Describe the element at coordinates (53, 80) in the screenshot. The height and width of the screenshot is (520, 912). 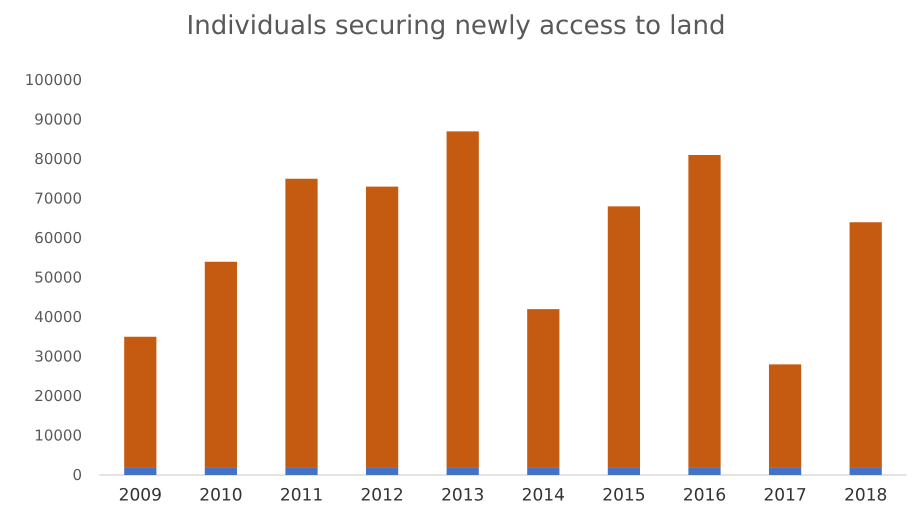
I see `y-tick-label: 100000` at that location.